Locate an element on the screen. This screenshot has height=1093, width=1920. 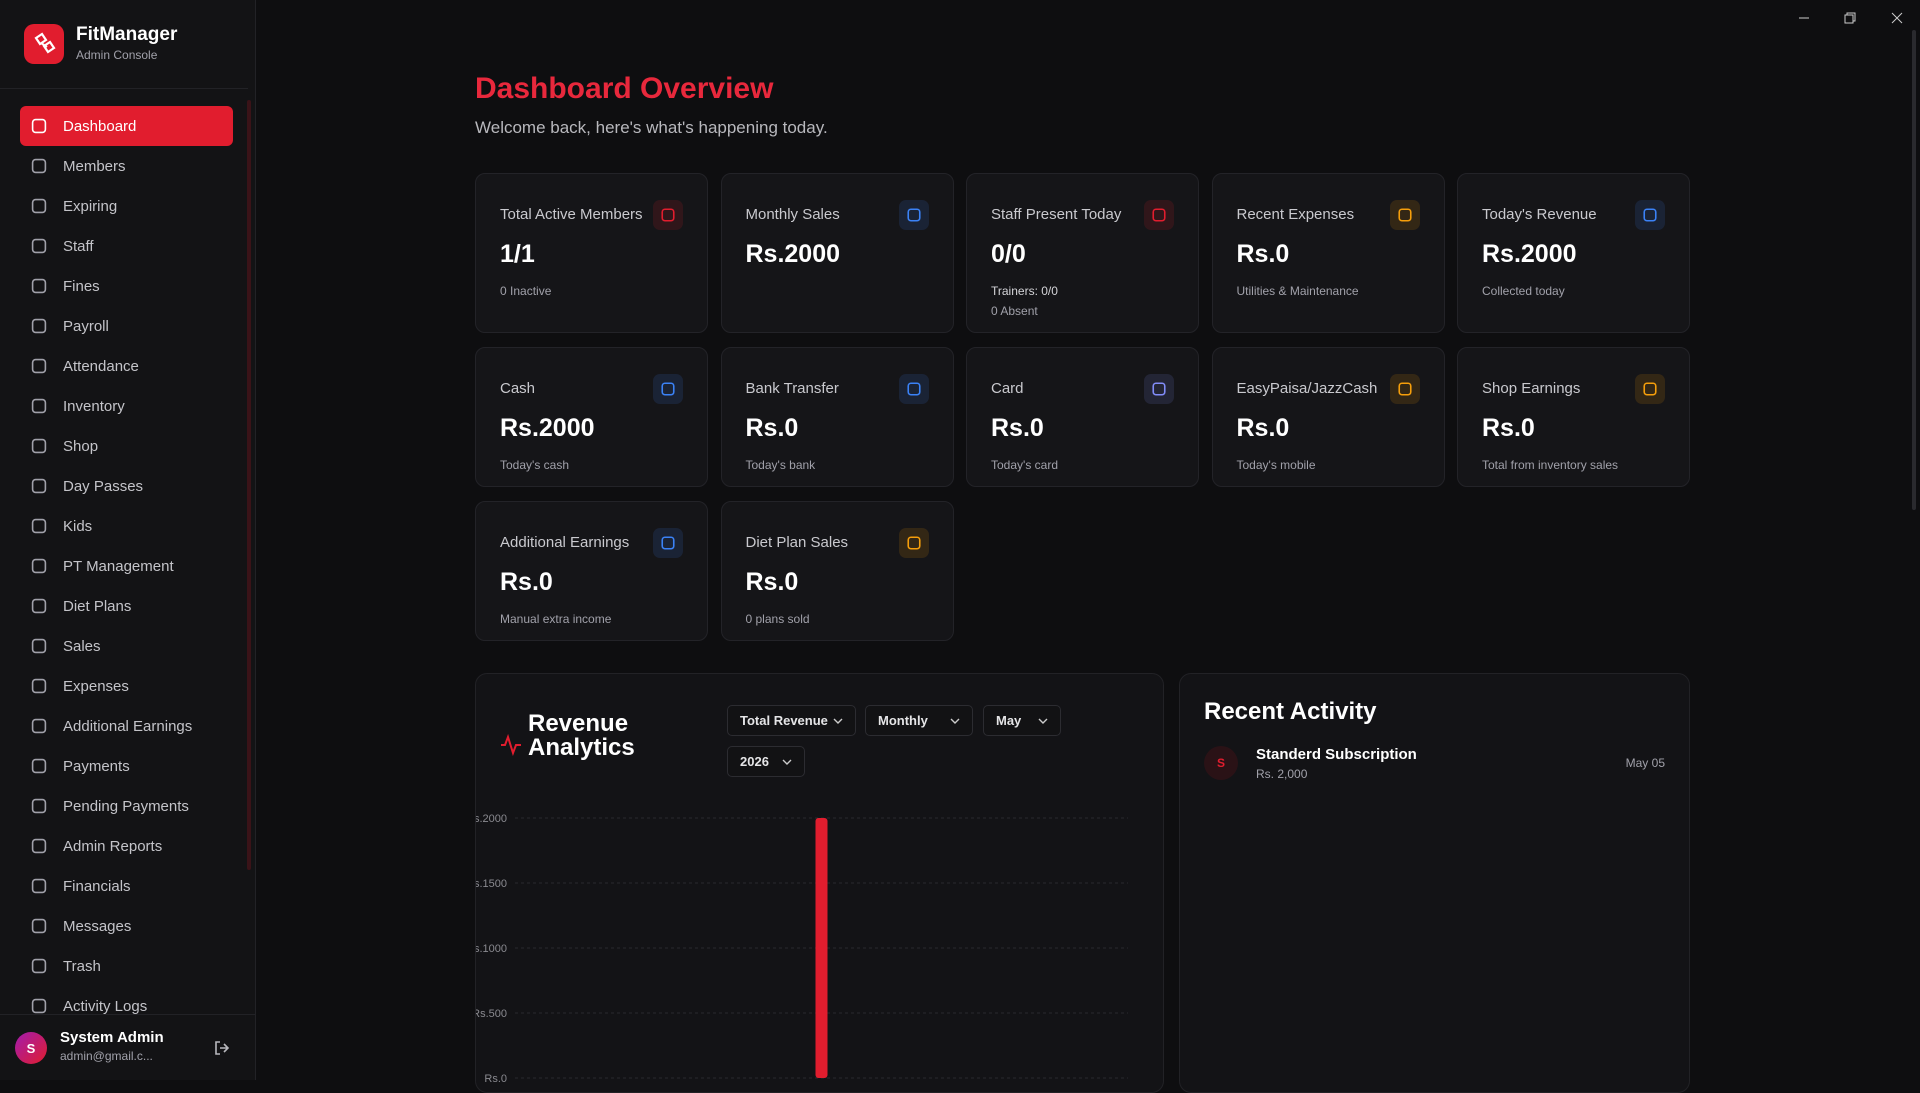
nav-item: Payroll is located at coordinates (126, 326).